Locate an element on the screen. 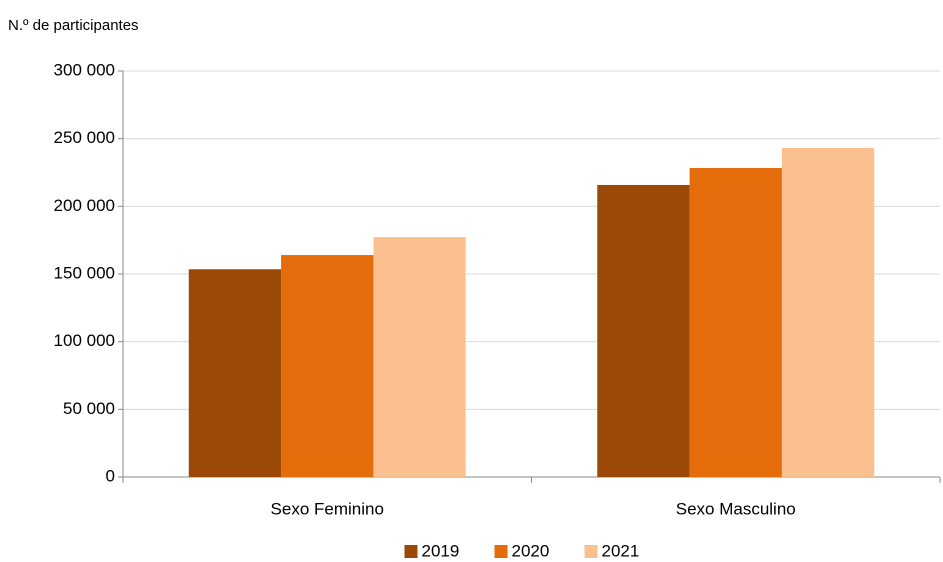  y-tick-label: 0 is located at coordinates (110, 475).